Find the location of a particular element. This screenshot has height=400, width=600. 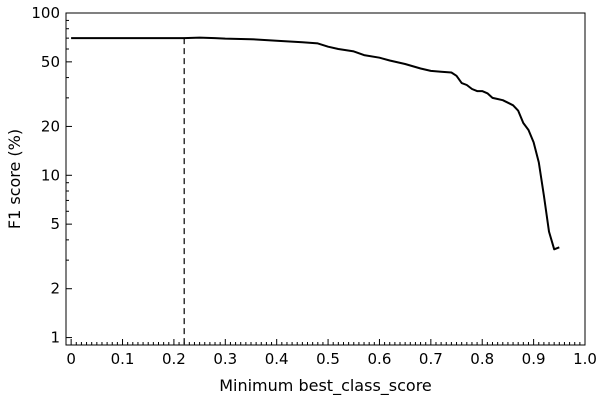

x-tick-label: 0.4 is located at coordinates (277, 359).